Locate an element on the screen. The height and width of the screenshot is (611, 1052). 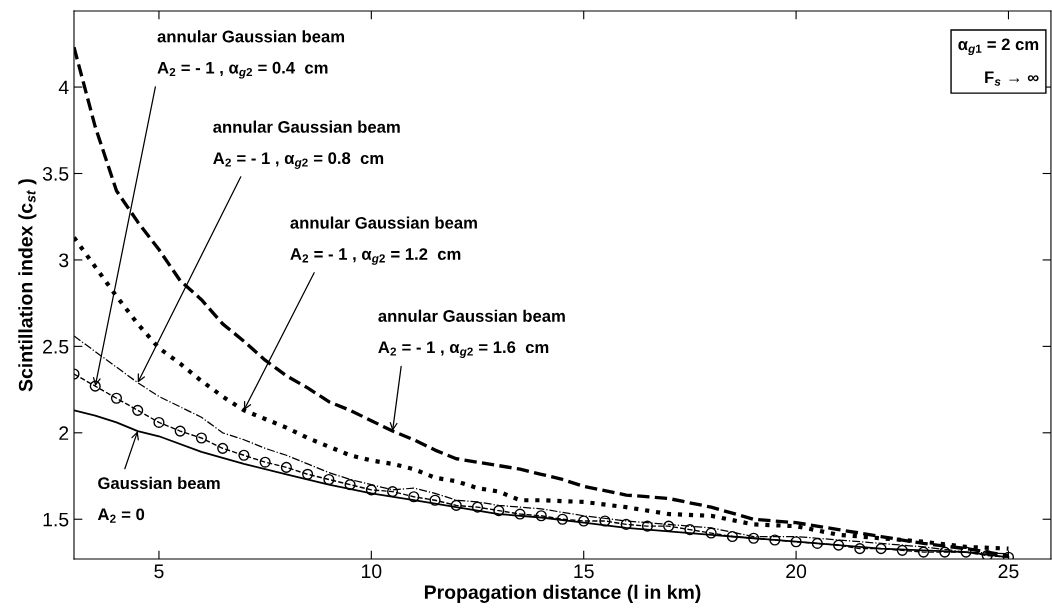
y-tick-label: 4 is located at coordinates (63, 87).